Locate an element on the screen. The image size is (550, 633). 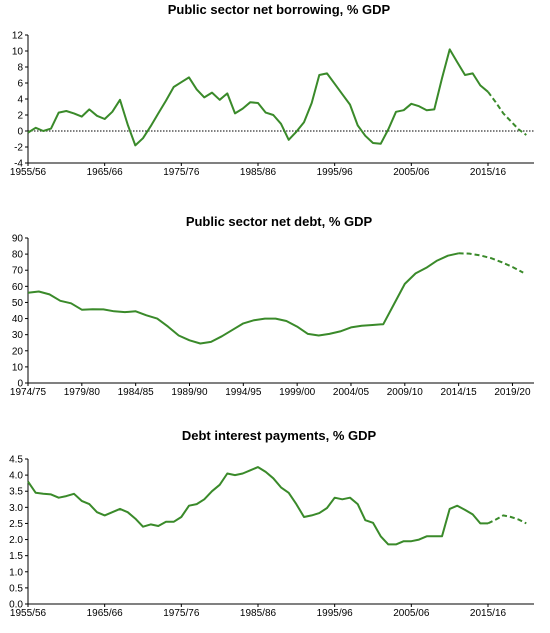
borrowing-y-tick-label: 4 is located at coordinates (20, 100).